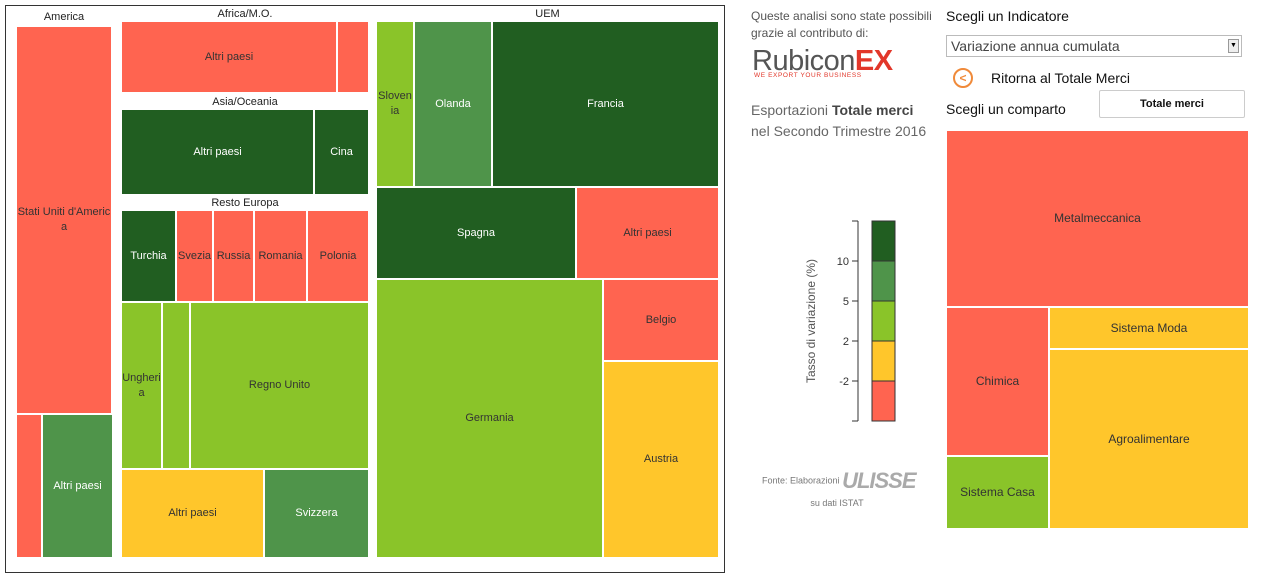 The height and width of the screenshot is (580, 1261). What do you see at coordinates (1233, 46) in the screenshot?
I see `chevron-down-icon: ▼` at bounding box center [1233, 46].